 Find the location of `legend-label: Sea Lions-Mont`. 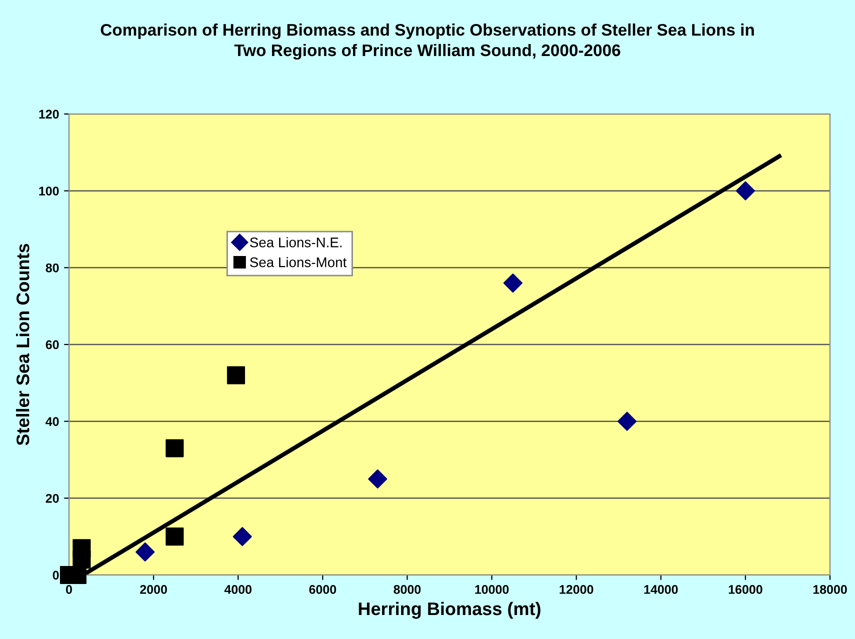

legend-label: Sea Lions-Mont is located at coordinates (298, 262).